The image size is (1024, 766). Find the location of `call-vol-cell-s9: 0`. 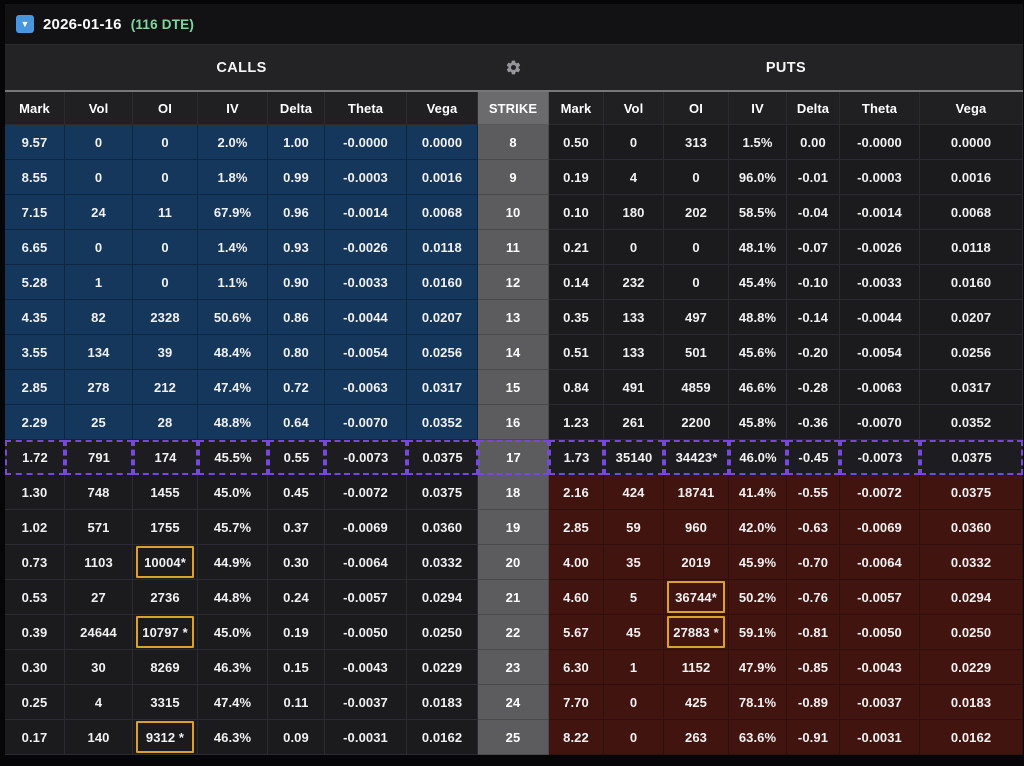

call-vol-cell-s9: 0 is located at coordinates (99, 177).